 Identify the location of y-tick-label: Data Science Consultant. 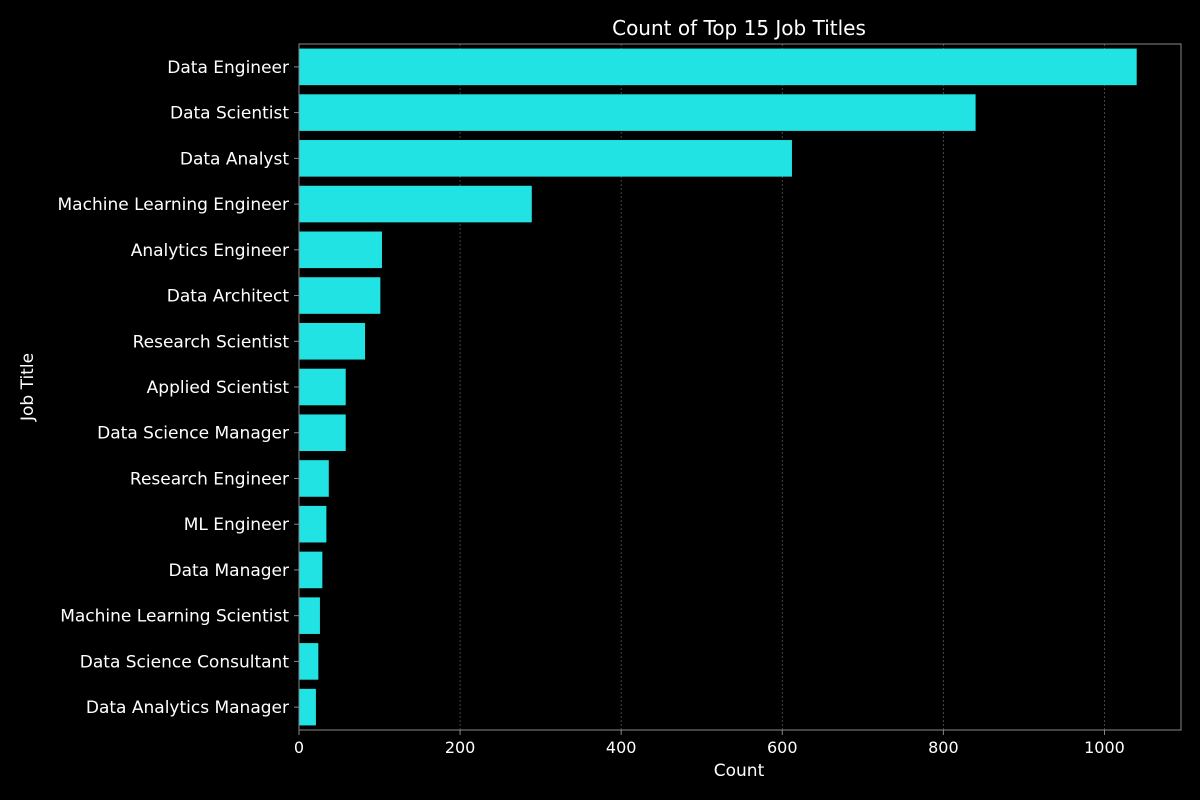
(185, 662).